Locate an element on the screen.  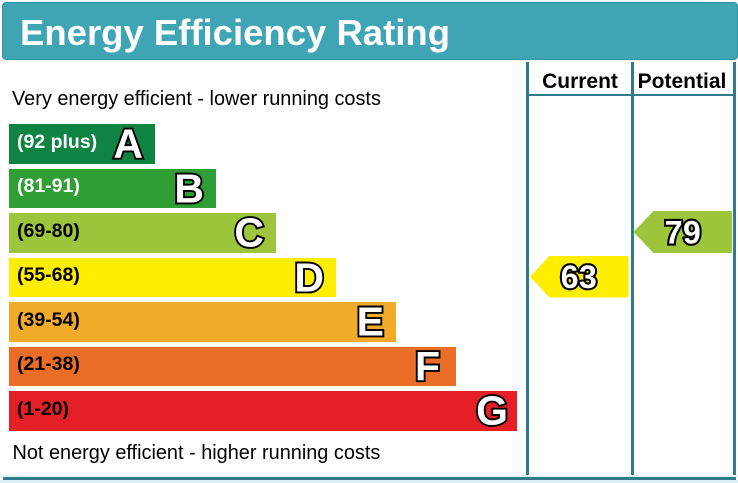
svg-text: F is located at coordinates (426, 367).